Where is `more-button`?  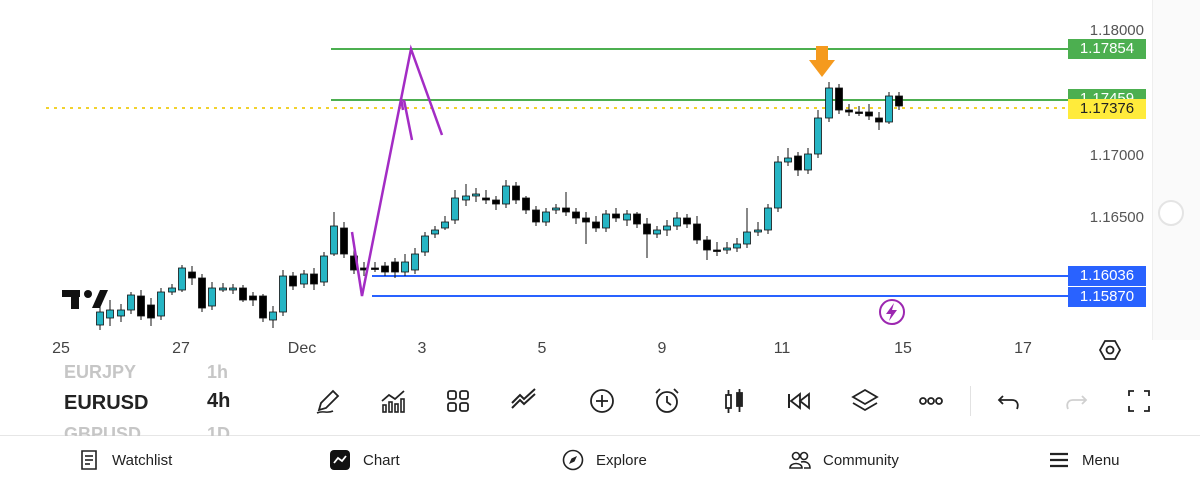 more-button is located at coordinates (931, 401).